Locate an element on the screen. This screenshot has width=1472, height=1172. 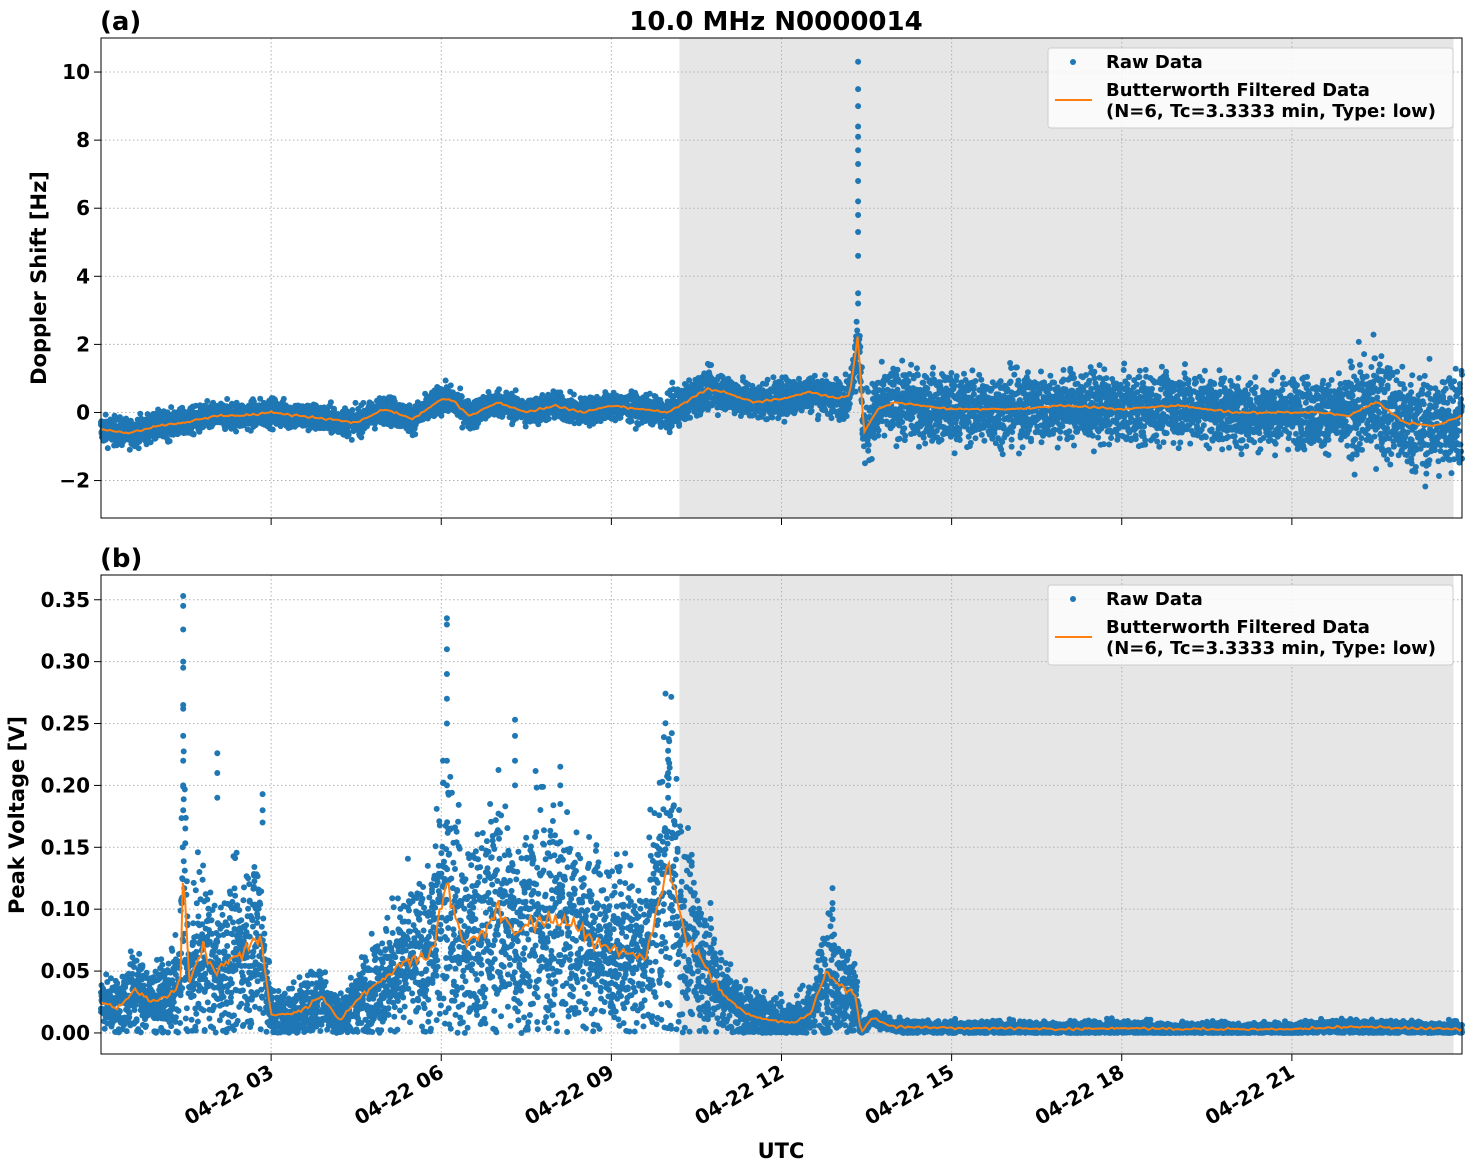
figure-title: 10.0 MHz N0000014 is located at coordinates (775, 22).